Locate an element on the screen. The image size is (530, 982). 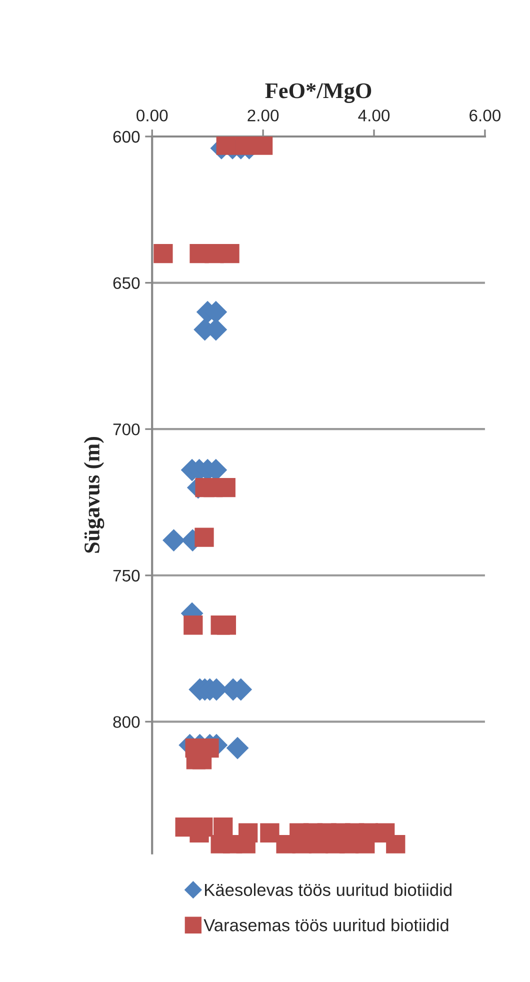
y-tick-label: 650 is located at coordinates (126, 283).